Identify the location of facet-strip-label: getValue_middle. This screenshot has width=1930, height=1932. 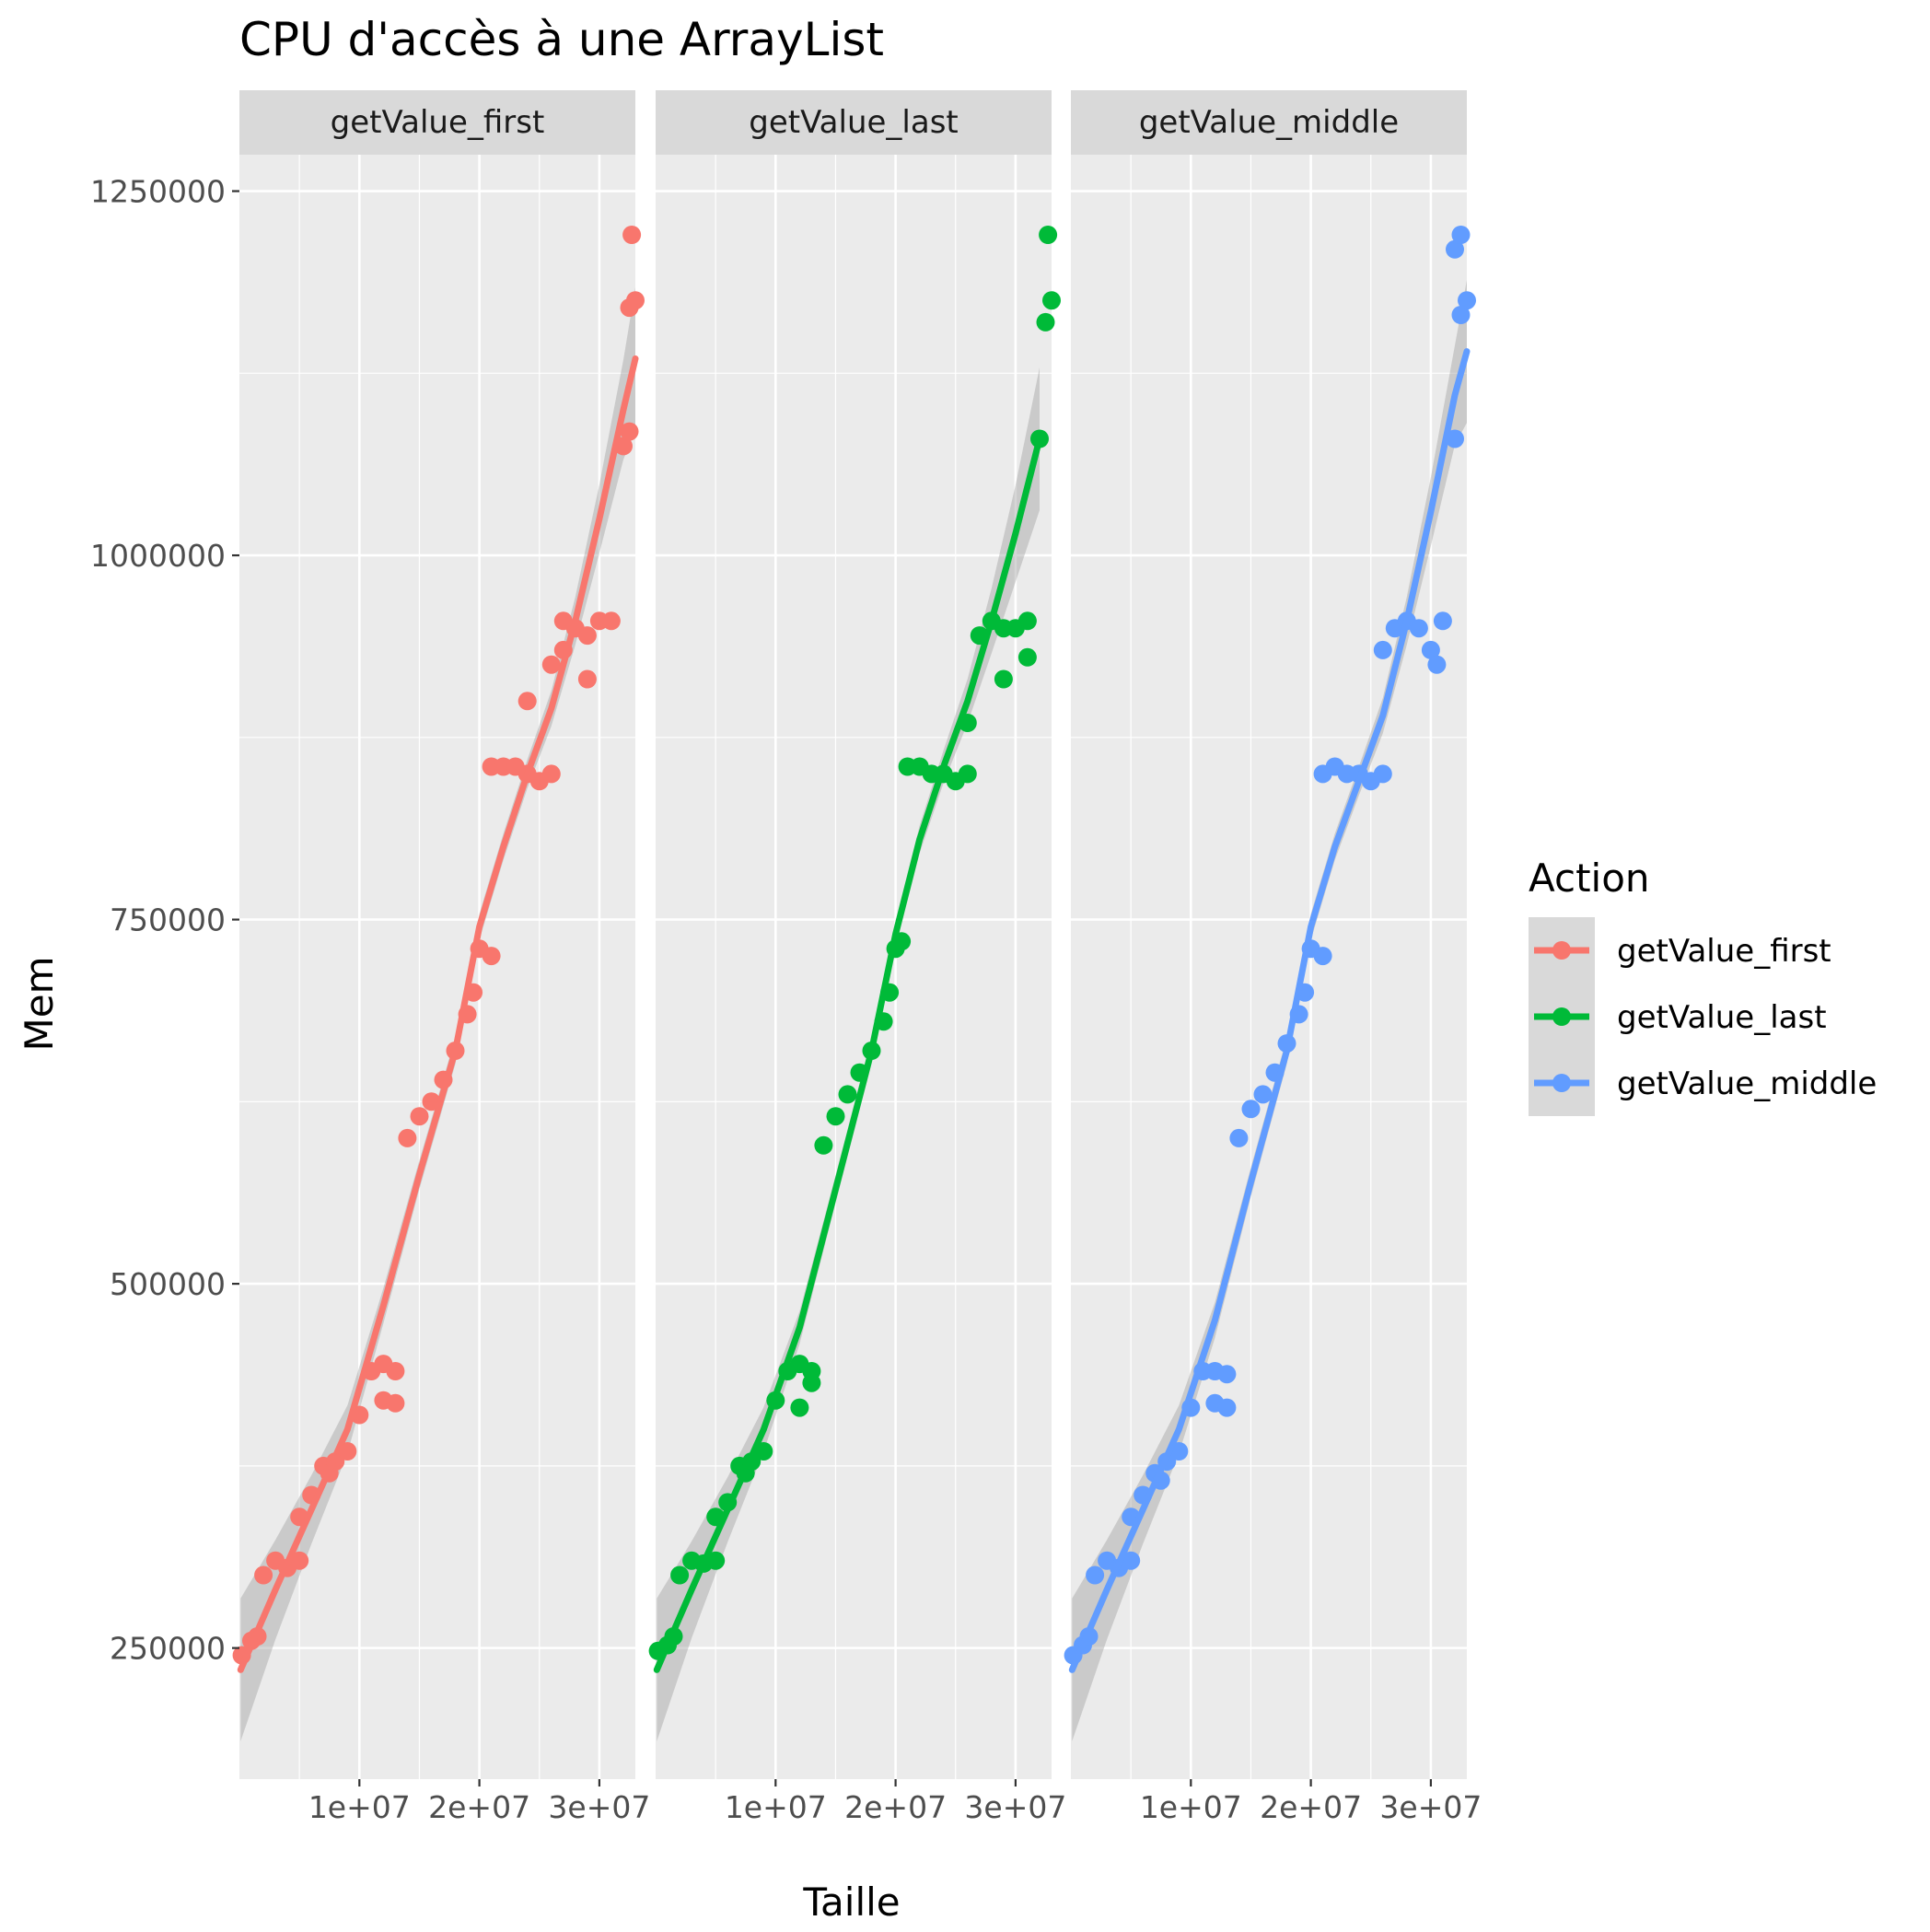
(1269, 122).